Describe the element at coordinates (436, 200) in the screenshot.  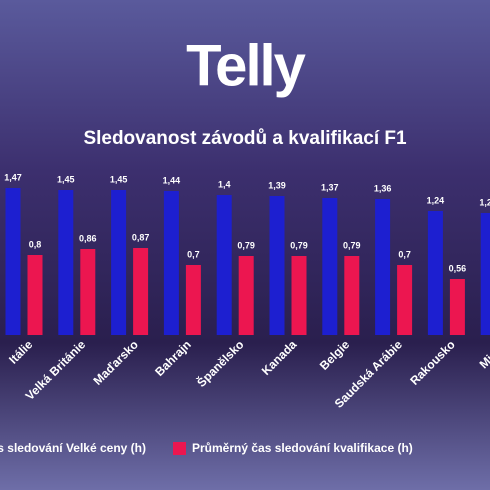
I see `value-label: 1,24` at that location.